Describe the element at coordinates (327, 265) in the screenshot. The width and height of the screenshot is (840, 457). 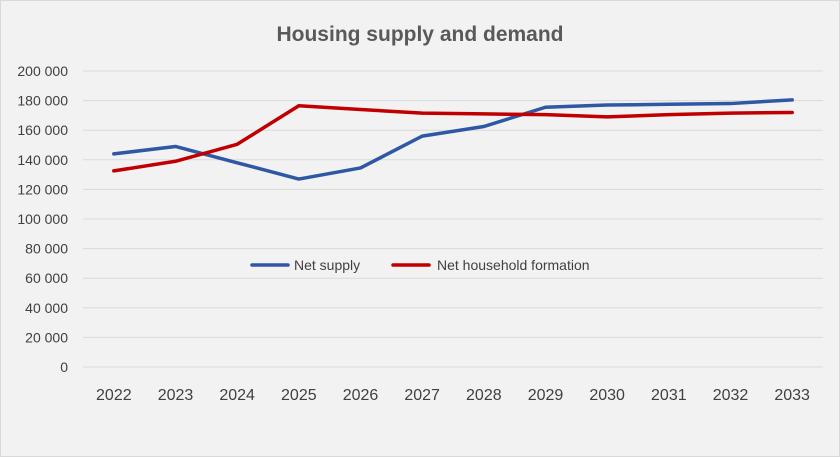
I see `legend-label: Net supply` at that location.